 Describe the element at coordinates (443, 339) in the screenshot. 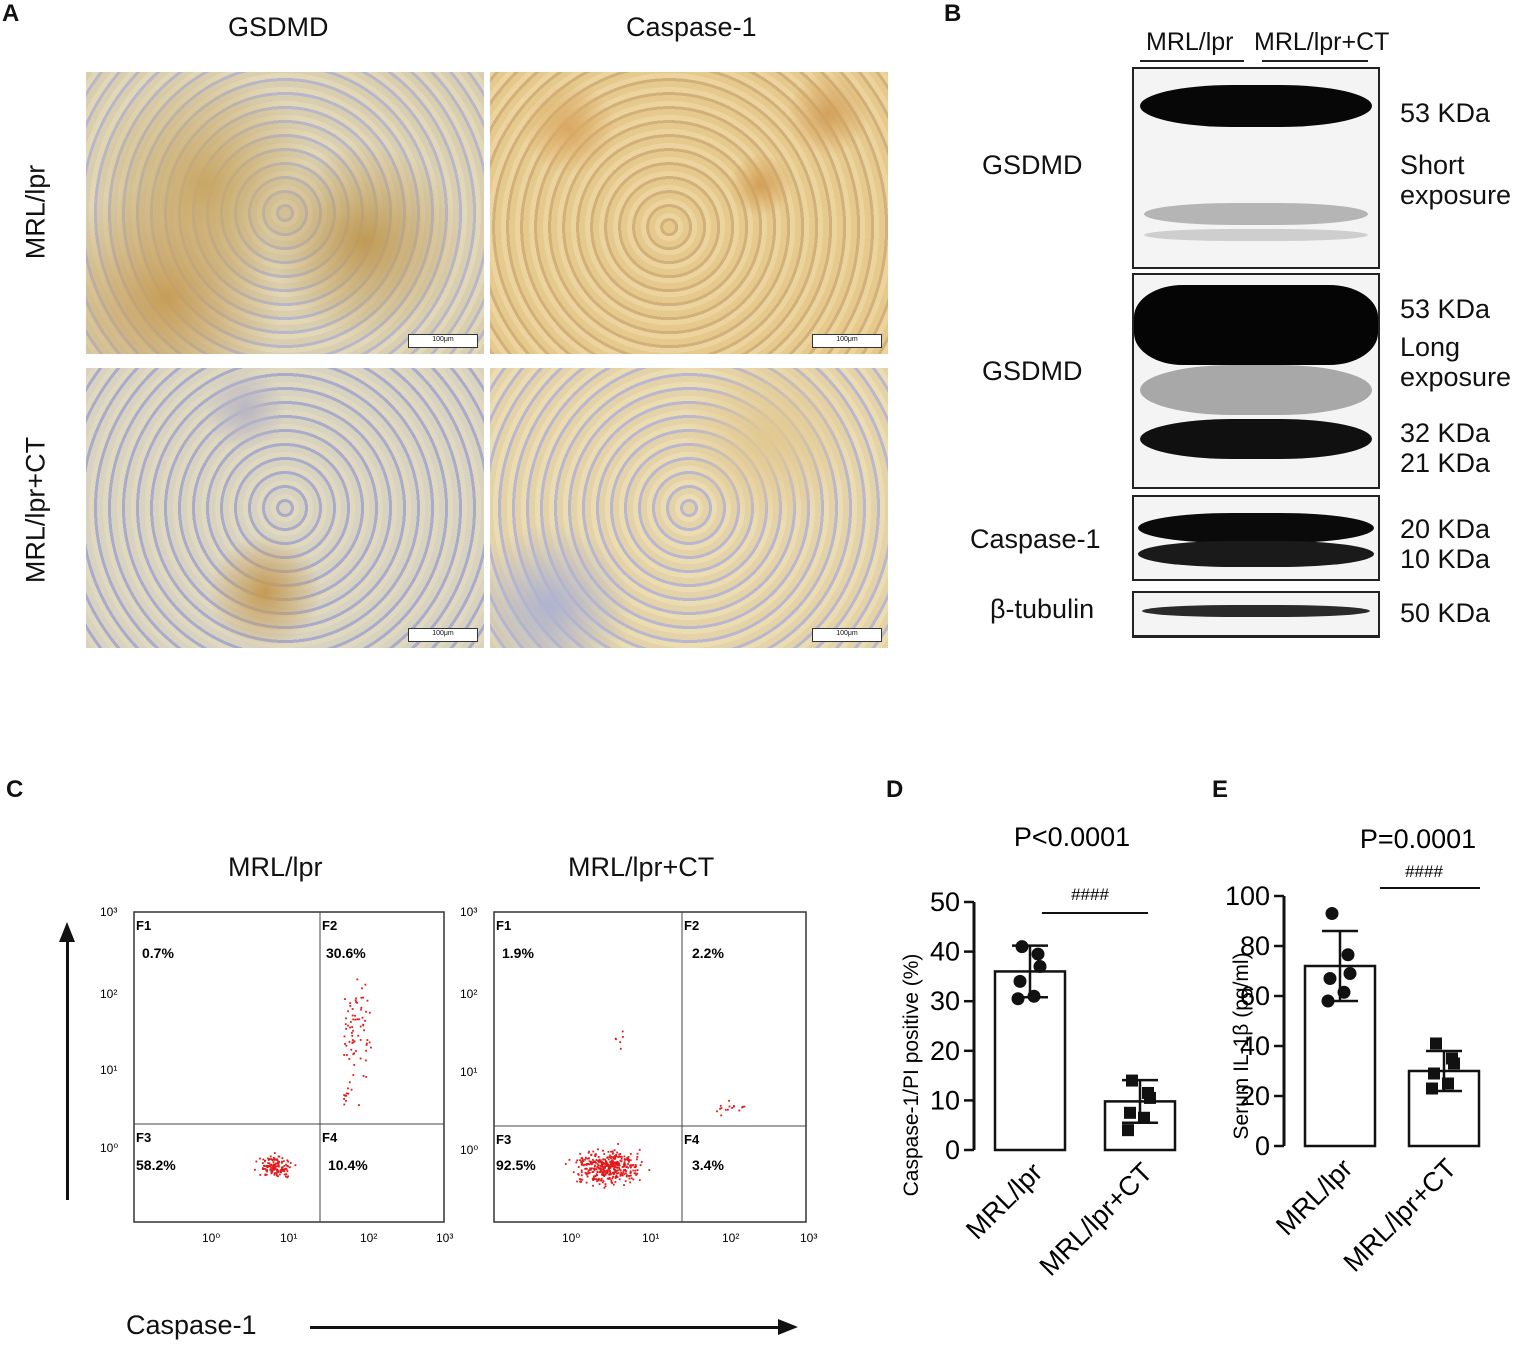

I see `scale-bar-label: 100μm` at that location.